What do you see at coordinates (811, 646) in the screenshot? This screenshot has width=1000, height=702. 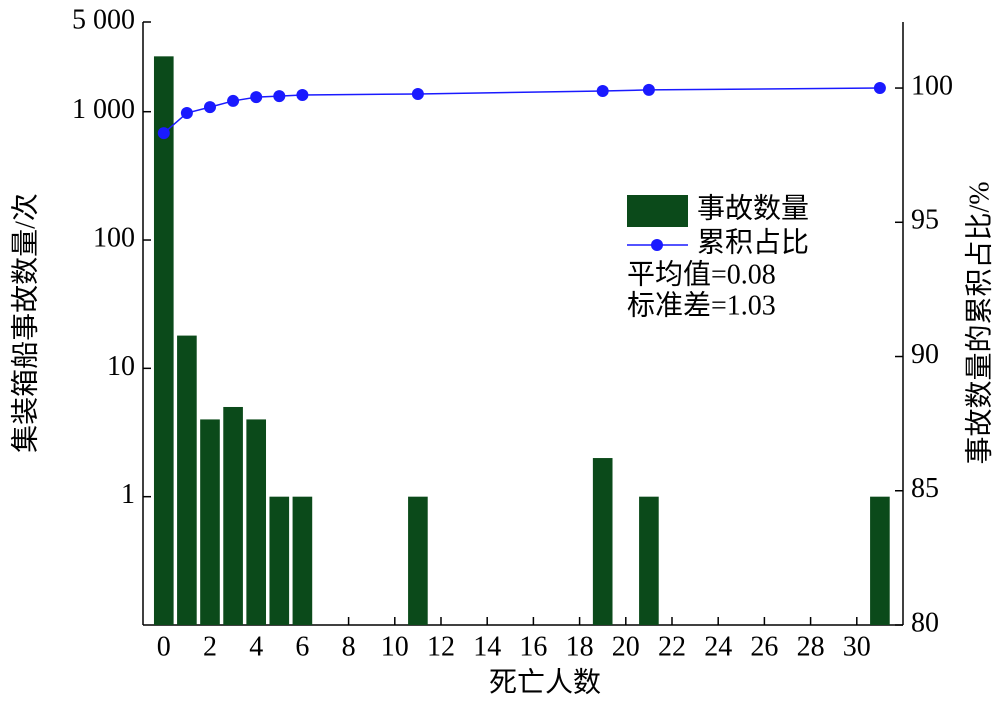 I see `x-tick-label: 28` at bounding box center [811, 646].